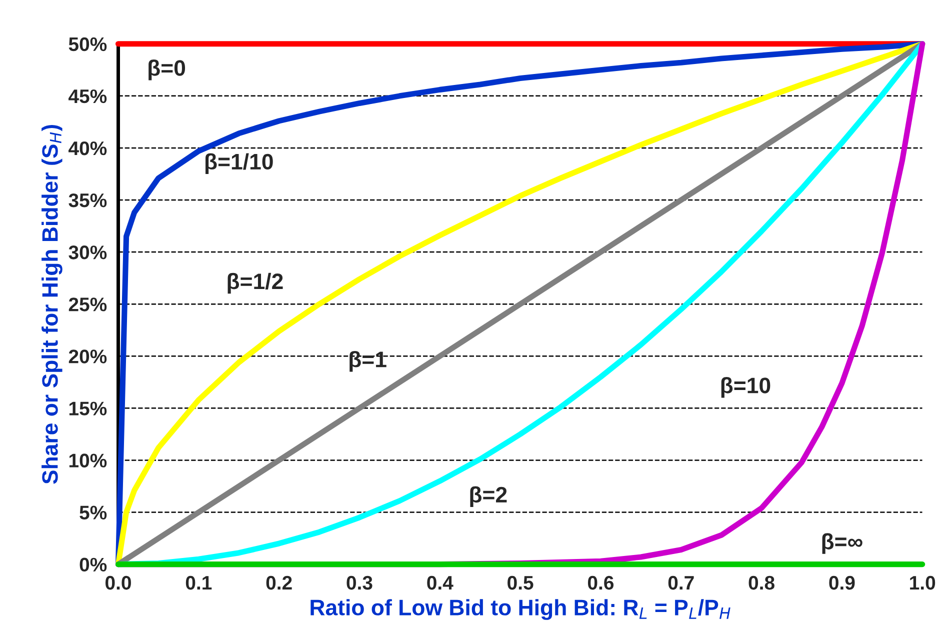  What do you see at coordinates (87, 96) in the screenshot?
I see `y-tick-label: 45%` at bounding box center [87, 96].